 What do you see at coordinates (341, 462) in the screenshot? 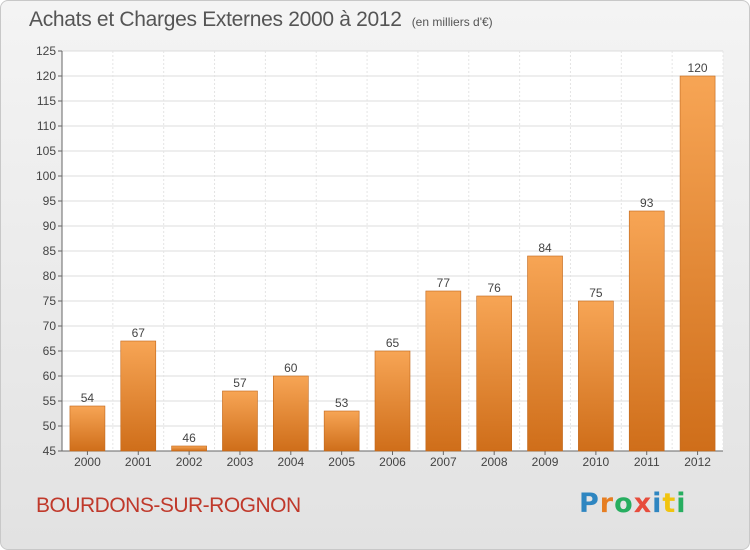
I see `x-tick-label-2005: 2005` at bounding box center [341, 462].